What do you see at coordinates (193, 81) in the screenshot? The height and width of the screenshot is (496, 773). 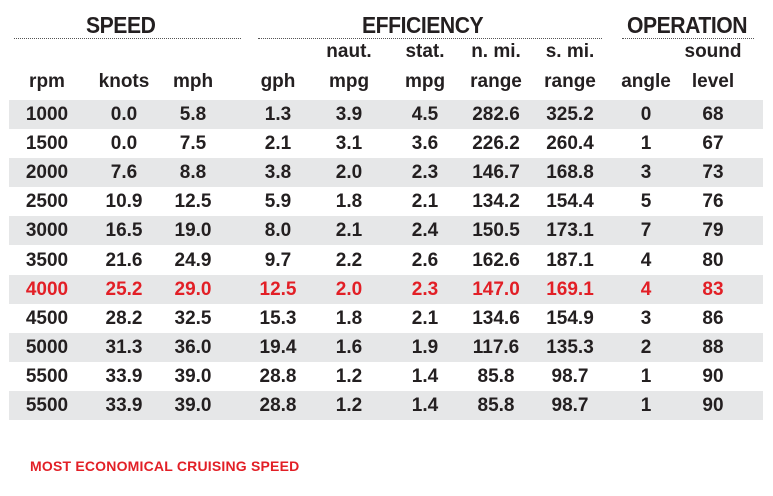 I see `header-mph-line2: mph` at bounding box center [193, 81].